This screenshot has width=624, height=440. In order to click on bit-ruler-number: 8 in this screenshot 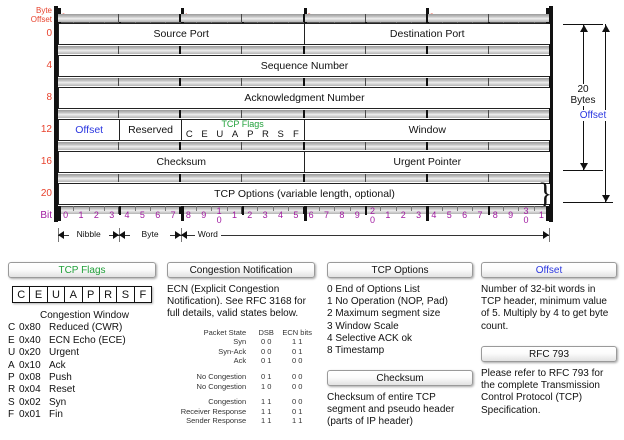, I will do `click(188, 215)`.